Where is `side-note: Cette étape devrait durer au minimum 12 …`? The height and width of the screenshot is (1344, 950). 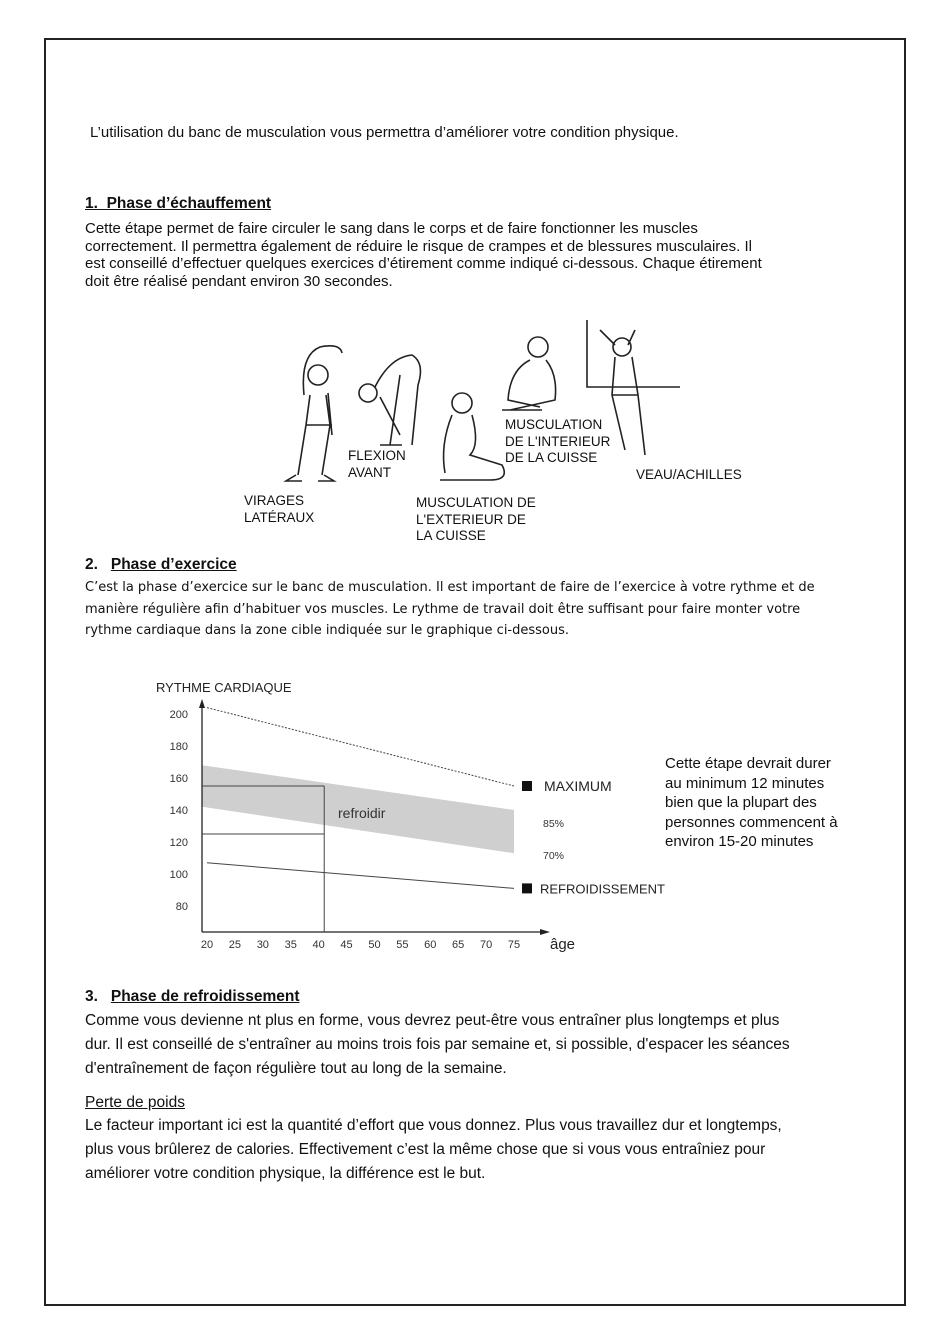 side-note: Cette étape devrait durer au minimum 12 … is located at coordinates (751, 803).